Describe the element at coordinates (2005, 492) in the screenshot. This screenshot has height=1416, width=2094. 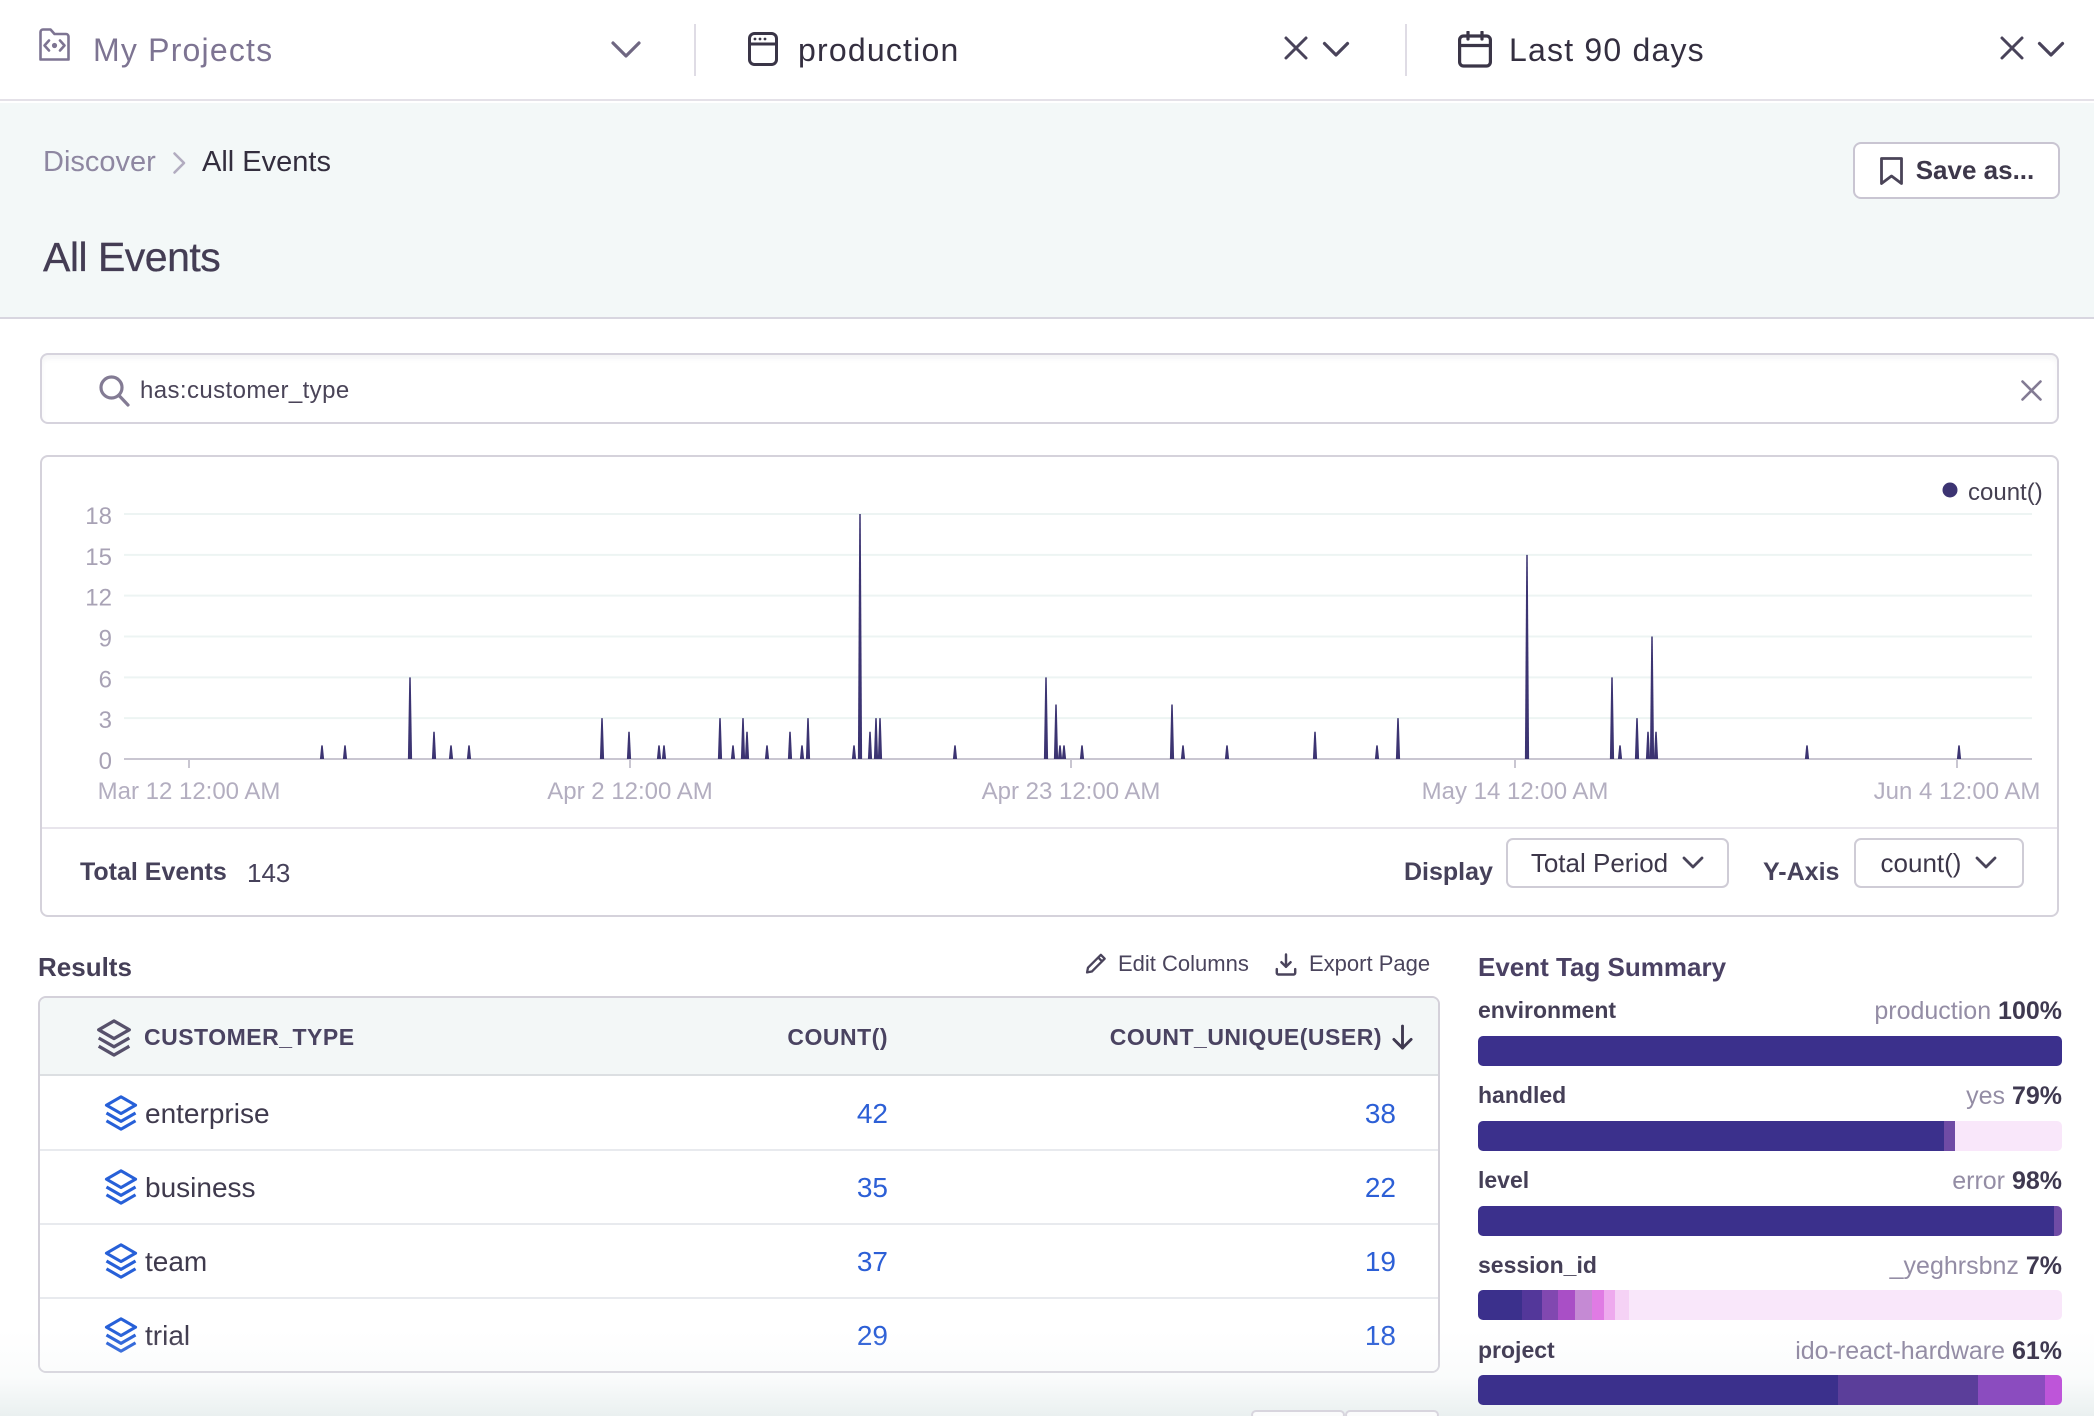
I see `svg-text: count()` at that location.